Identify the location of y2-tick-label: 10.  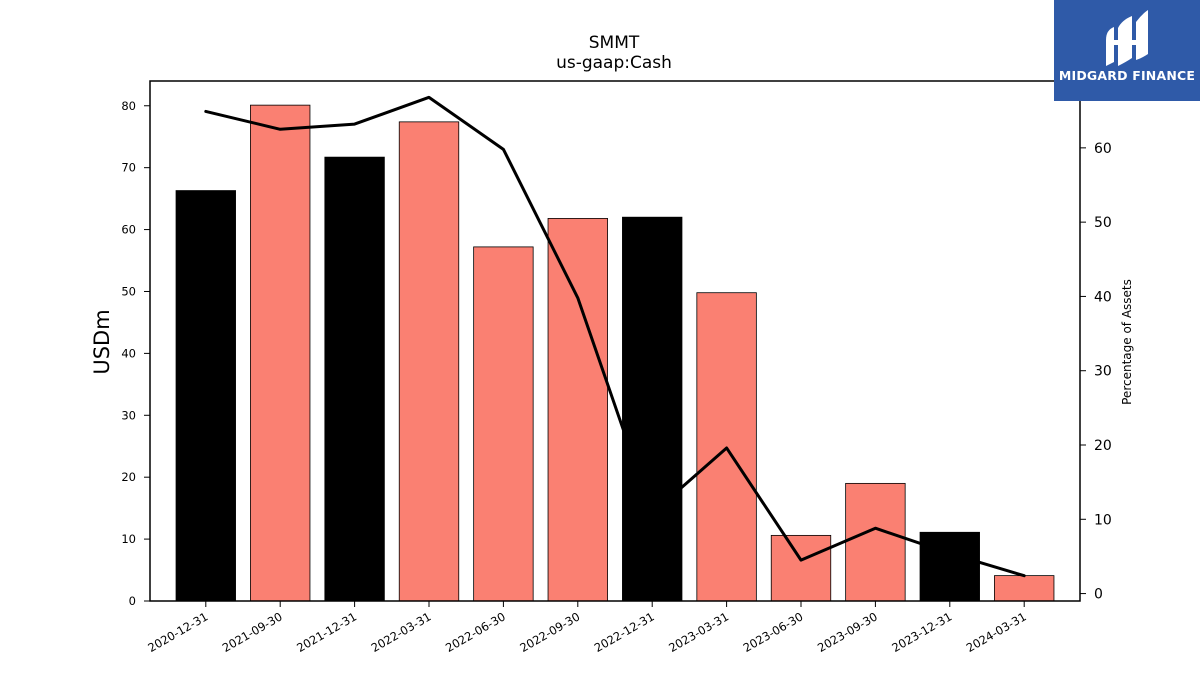
(1103, 520).